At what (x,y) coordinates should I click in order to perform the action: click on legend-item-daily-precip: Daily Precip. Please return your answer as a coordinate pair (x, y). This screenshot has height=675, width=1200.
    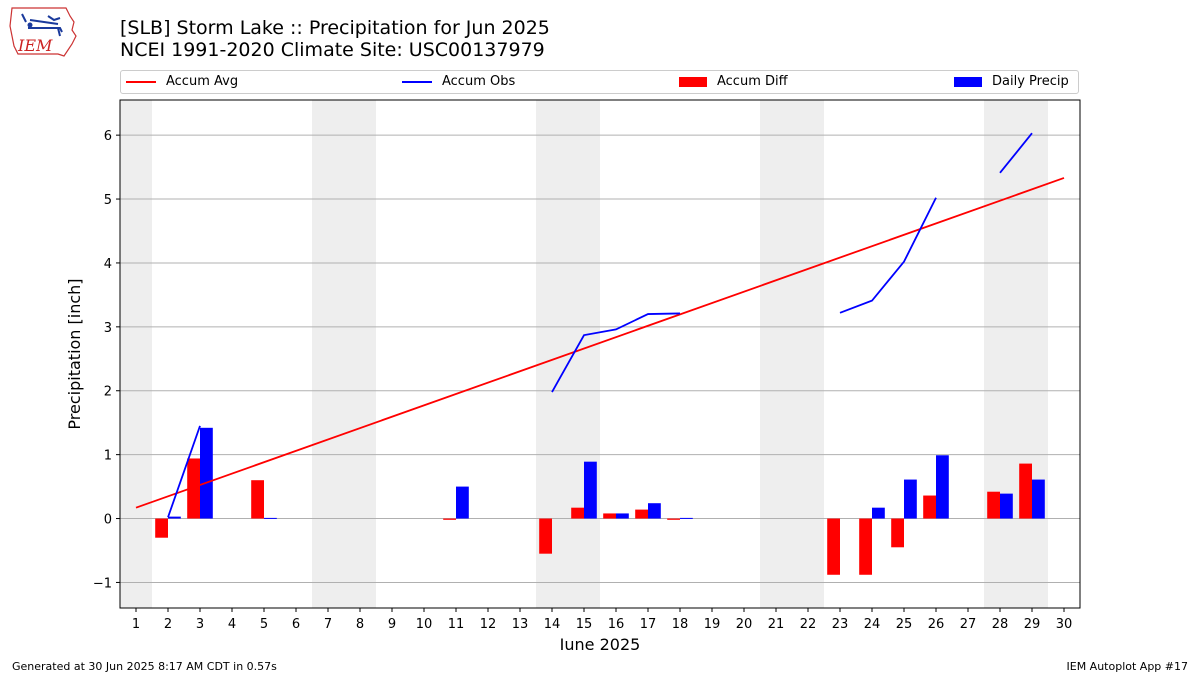
    Looking at the image, I should click on (1011, 81).